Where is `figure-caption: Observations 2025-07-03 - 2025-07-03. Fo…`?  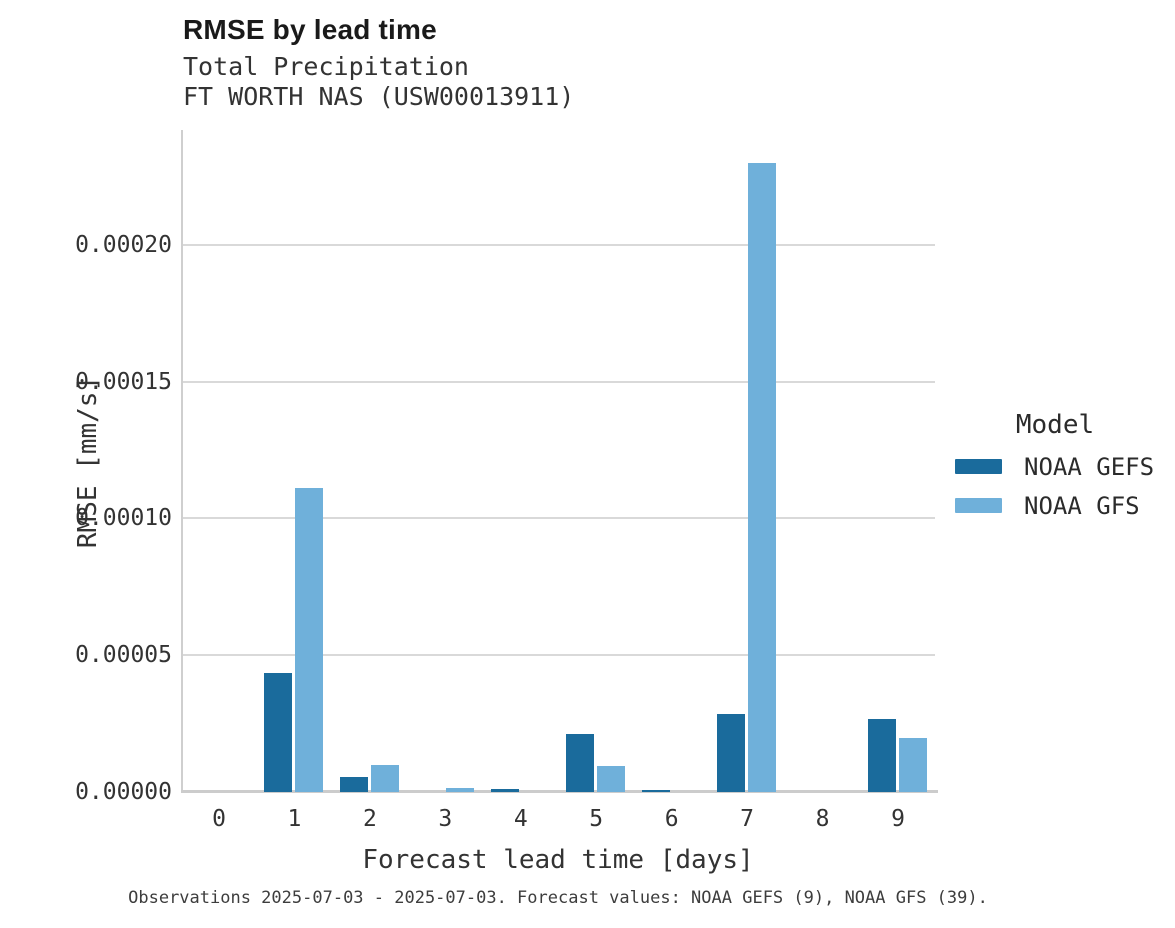
figure-caption: Observations 2025-07-03 - 2025-07-03. Fo… is located at coordinates (558, 898).